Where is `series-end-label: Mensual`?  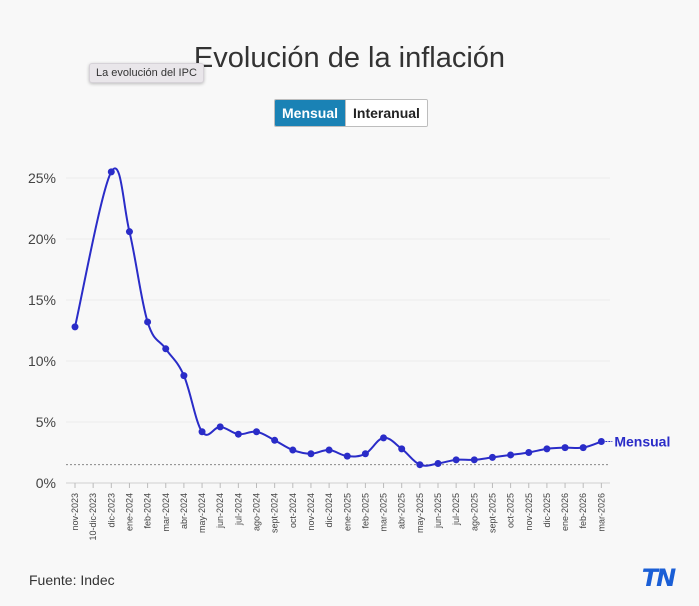
series-end-label: Mensual is located at coordinates (637, 442).